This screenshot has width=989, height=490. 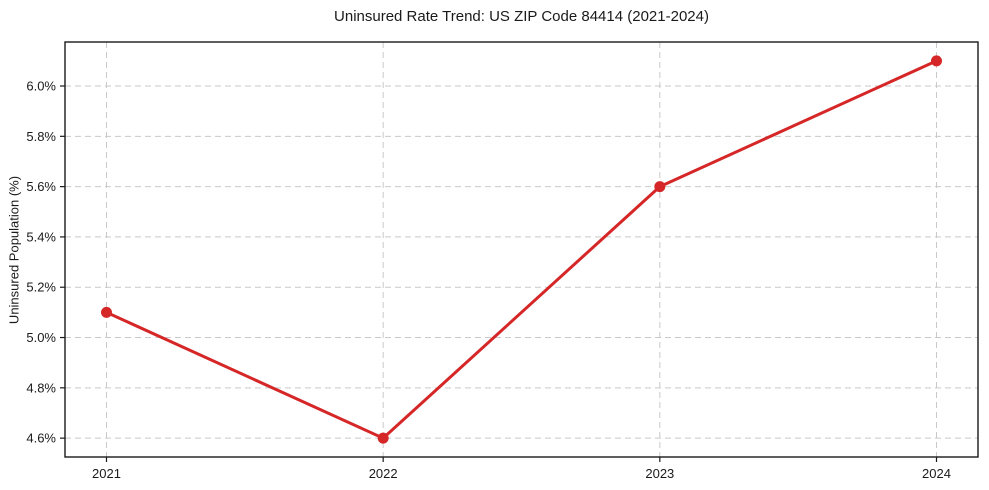 What do you see at coordinates (936, 473) in the screenshot?
I see `x-tick-label: 2024` at bounding box center [936, 473].